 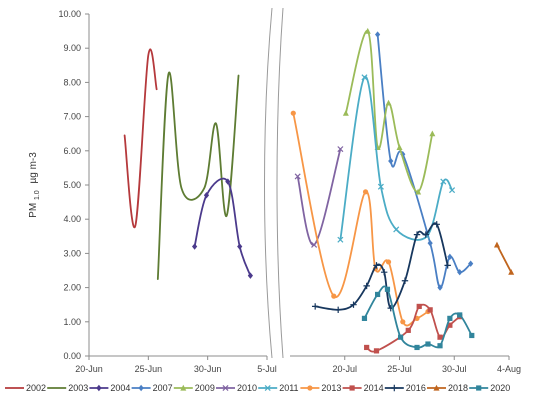 I want to click on legend-item-2004: 2004, so click(x=109, y=388).